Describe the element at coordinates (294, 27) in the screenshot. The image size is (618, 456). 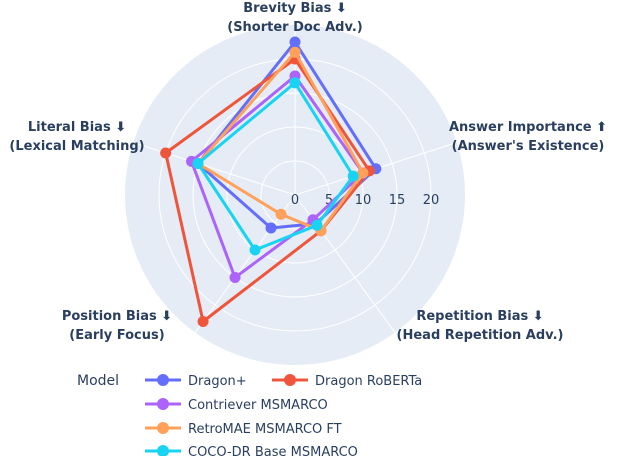
I see `axis-label-line2: (Shorter Doc Adv.)` at that location.